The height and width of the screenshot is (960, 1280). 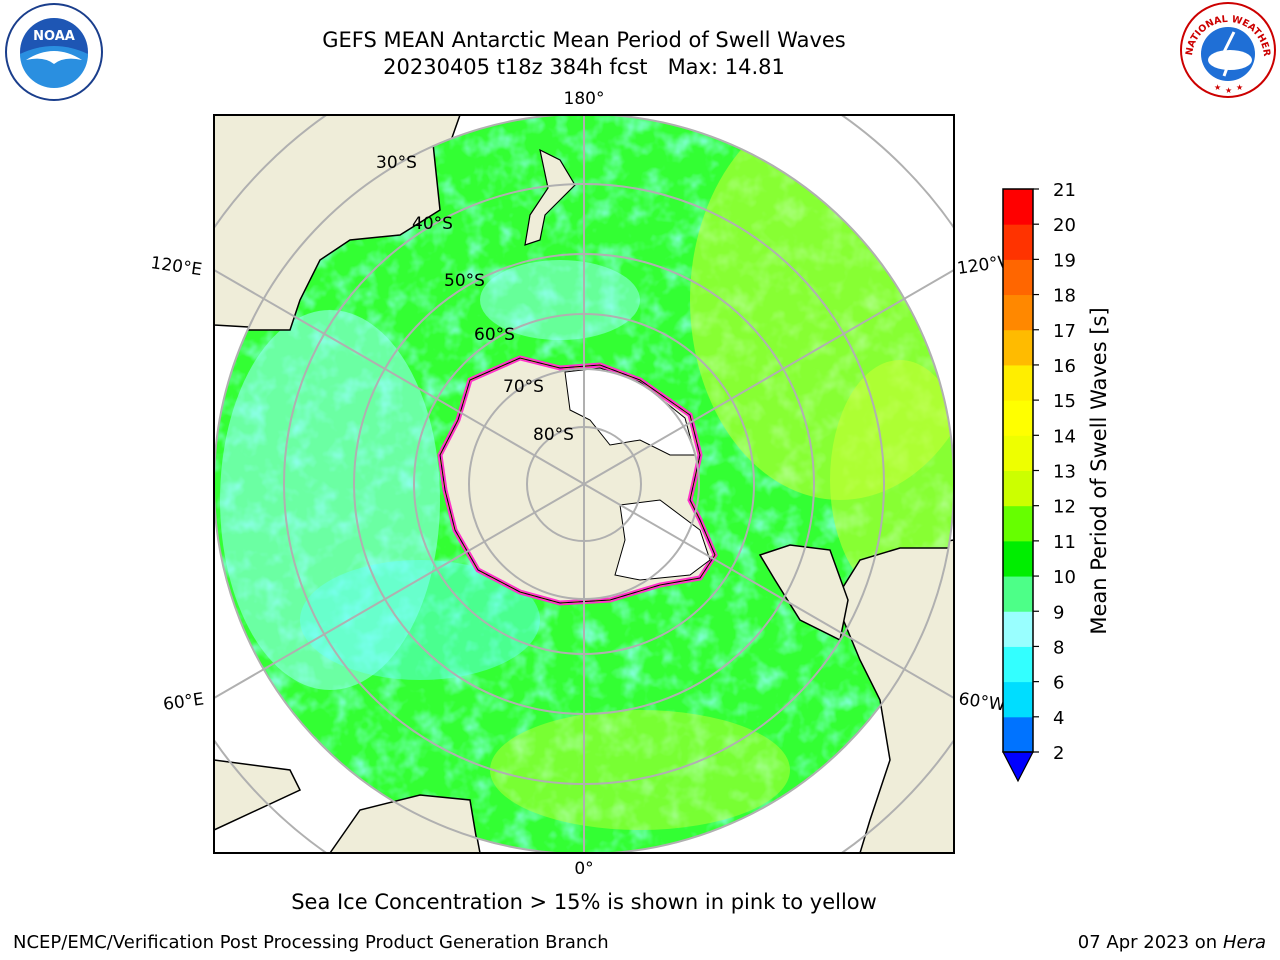 What do you see at coordinates (1018, 767) in the screenshot?
I see `colorbar-under-arrow` at bounding box center [1018, 767].